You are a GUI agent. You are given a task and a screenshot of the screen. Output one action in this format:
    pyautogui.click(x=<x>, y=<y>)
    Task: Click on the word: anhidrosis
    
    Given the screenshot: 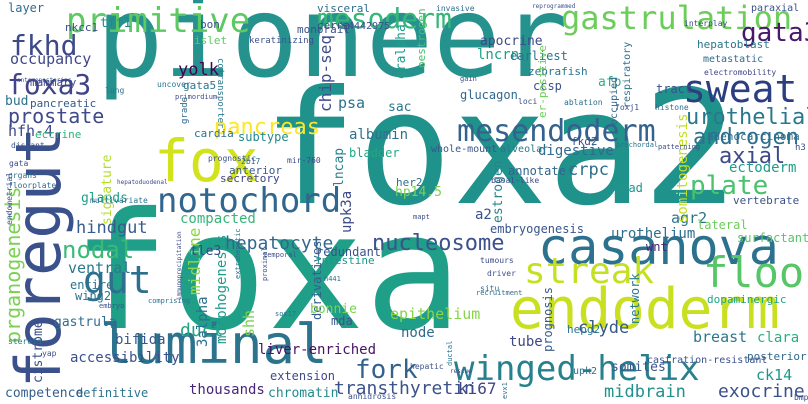 What is the action you would take?
    pyautogui.click(x=372, y=396)
    